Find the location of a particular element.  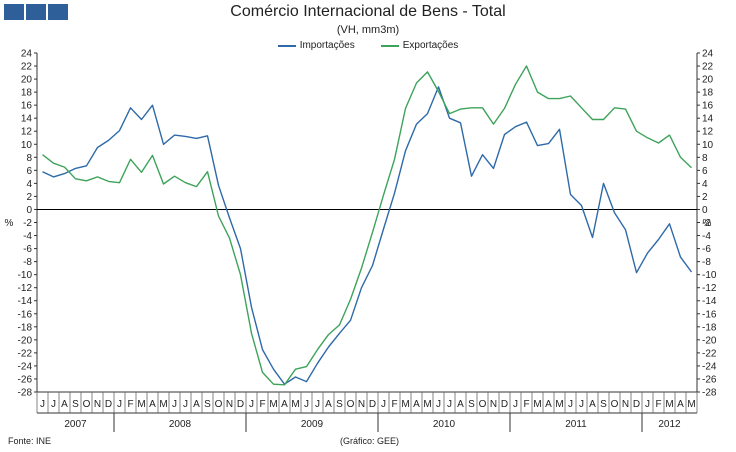

y-tick-label-left: 22 is located at coordinates (27, 67).